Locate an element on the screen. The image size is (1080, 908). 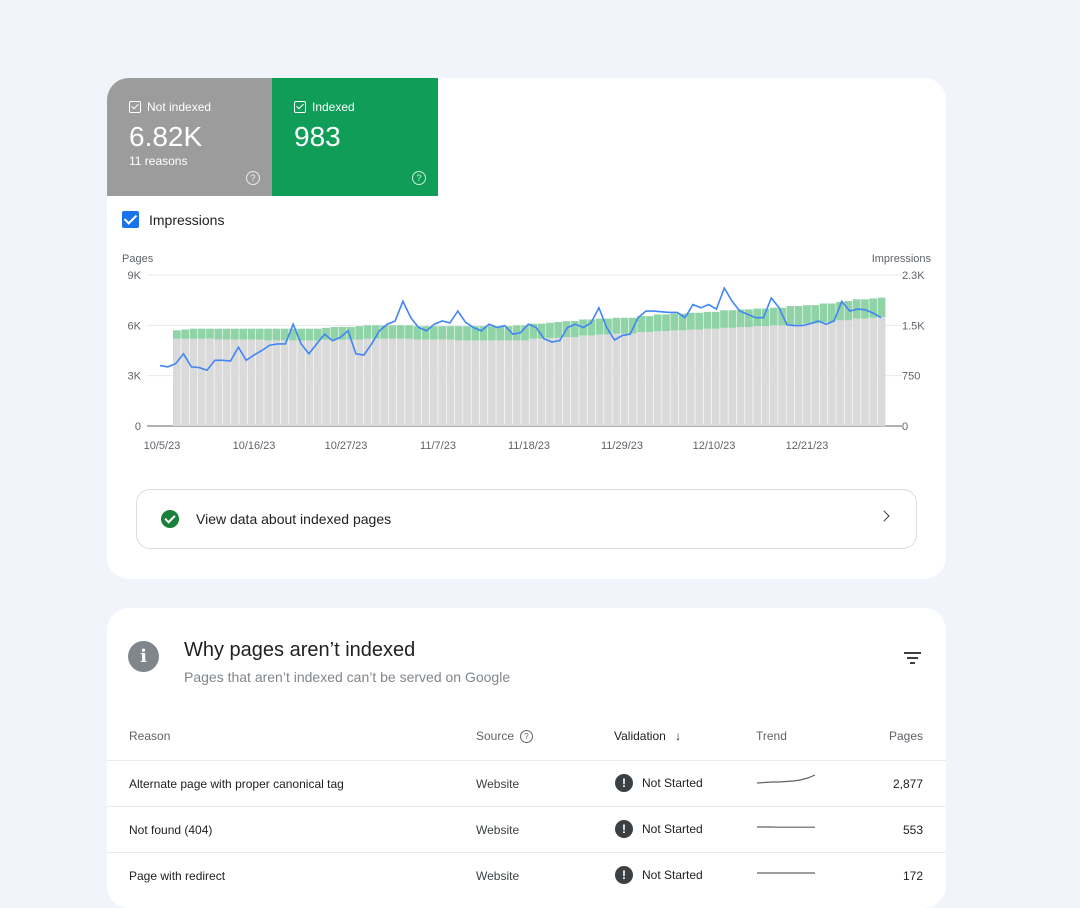
header-source: Source? is located at coordinates (504, 736).